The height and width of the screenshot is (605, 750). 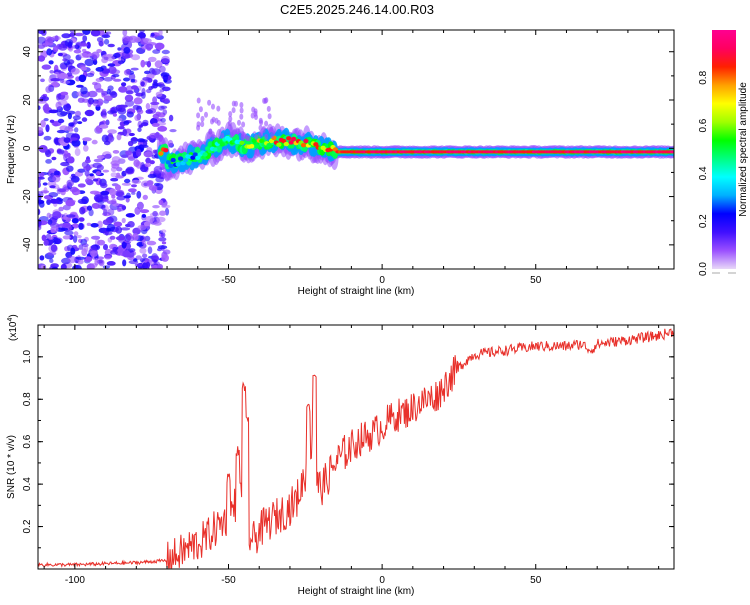 What do you see at coordinates (27, 148) in the screenshot?
I see `y-tick-label: 0` at bounding box center [27, 148].